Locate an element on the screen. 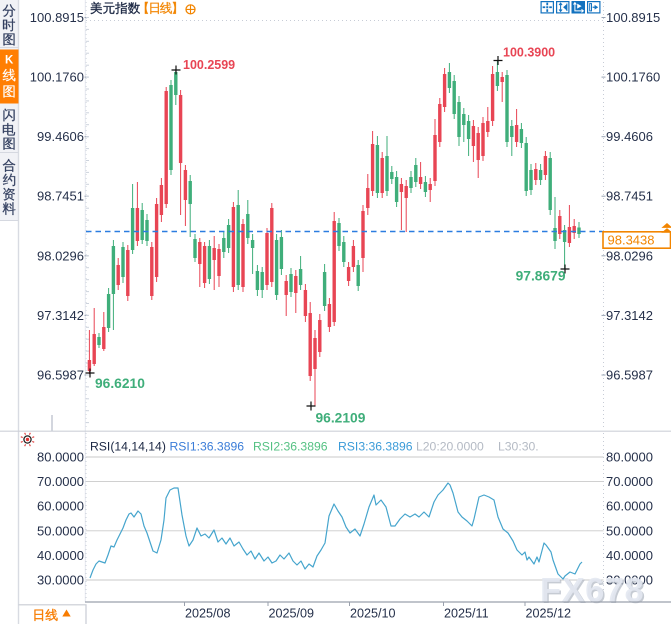 This screenshot has width=671, height=624. svg-text: K is located at coordinates (9, 61).